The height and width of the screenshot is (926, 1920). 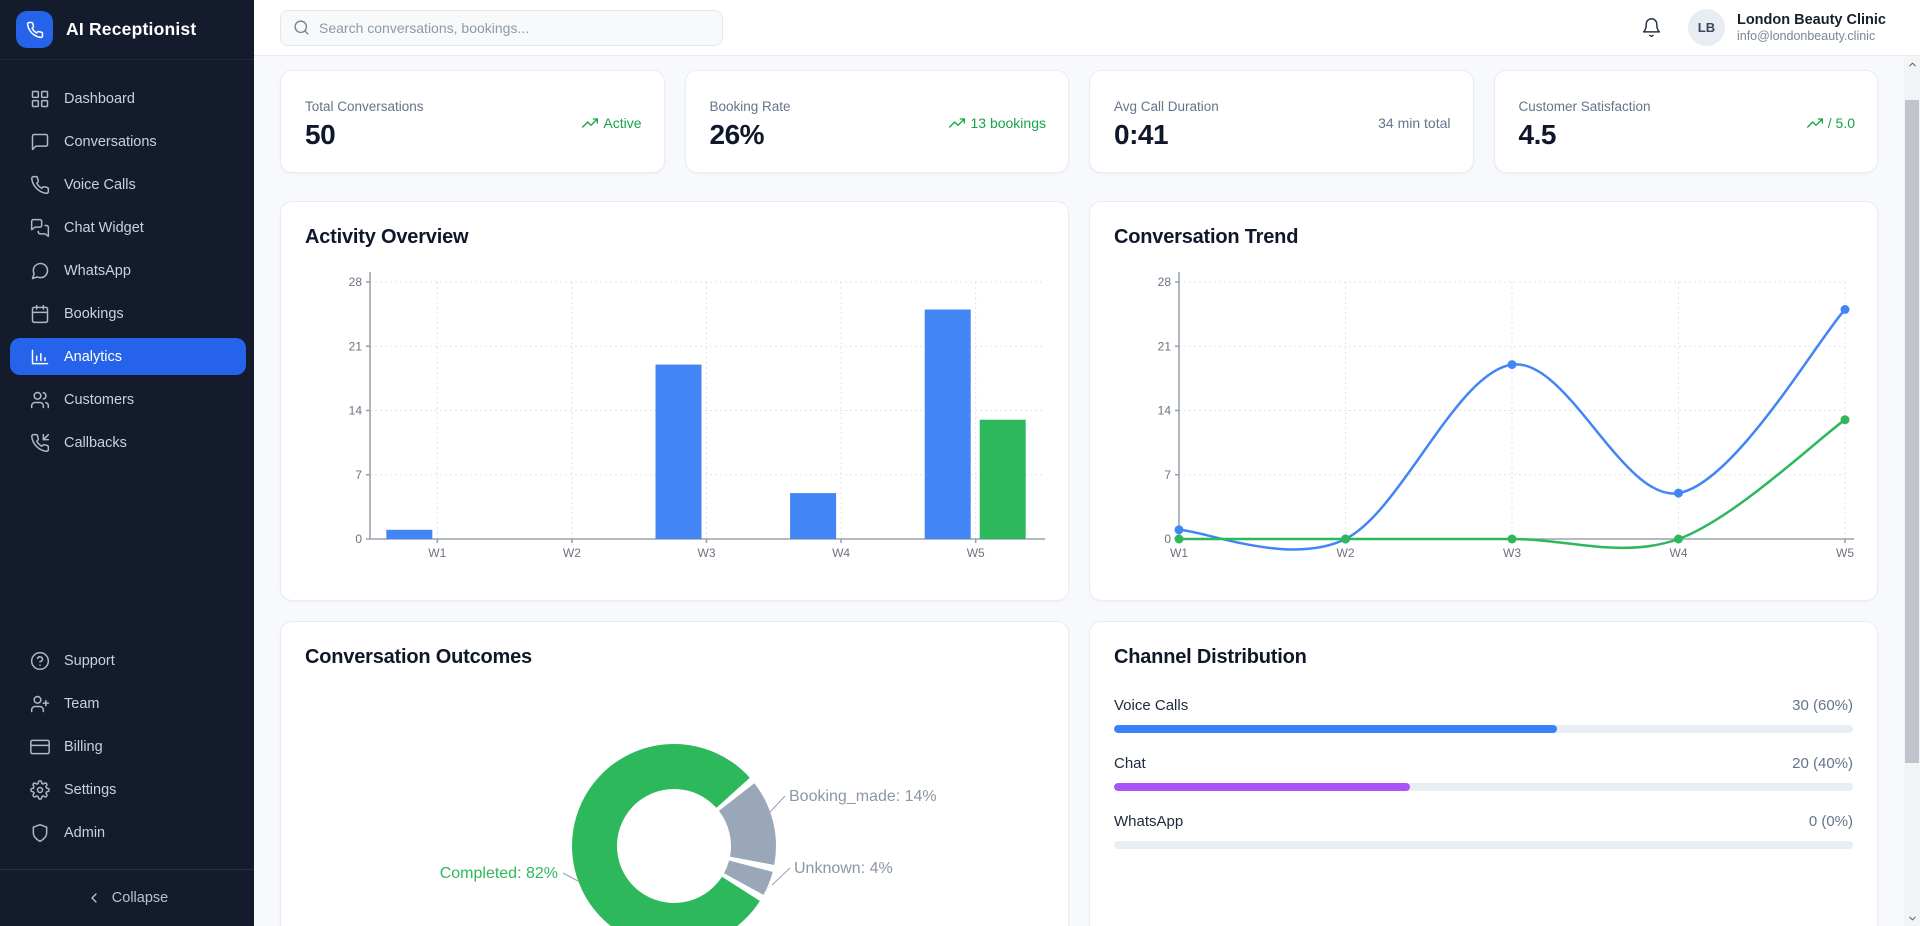 I want to click on sidebar-item-settings: Settings, so click(x=128, y=789).